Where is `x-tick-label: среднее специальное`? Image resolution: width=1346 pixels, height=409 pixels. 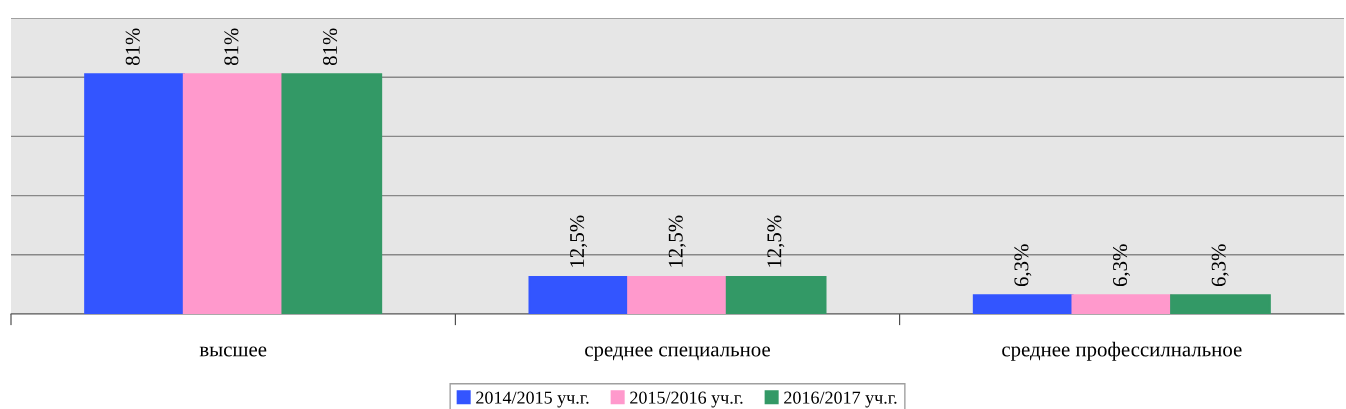
x-tick-label: среднее специальное is located at coordinates (677, 353).